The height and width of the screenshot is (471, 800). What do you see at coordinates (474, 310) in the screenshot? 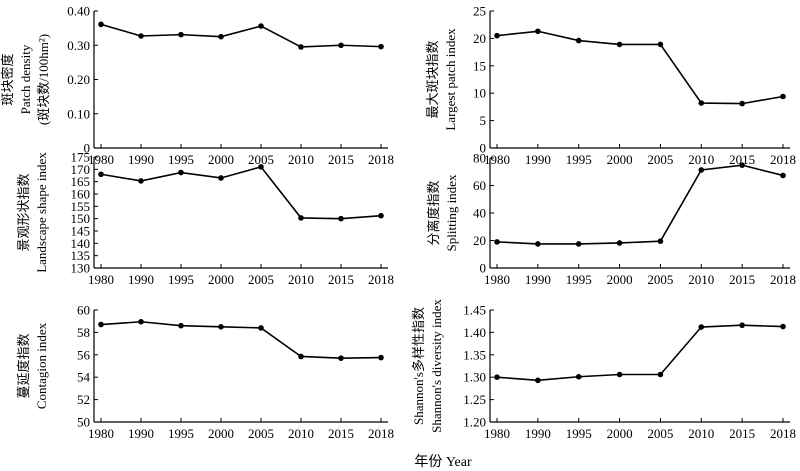
I see `y-tick-label: 1.45` at bounding box center [474, 310].